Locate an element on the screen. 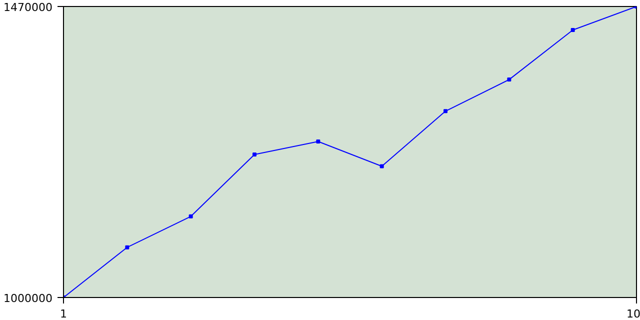 This screenshot has height=320, width=640. y-tick-label: 1470000 is located at coordinates (28, 7).